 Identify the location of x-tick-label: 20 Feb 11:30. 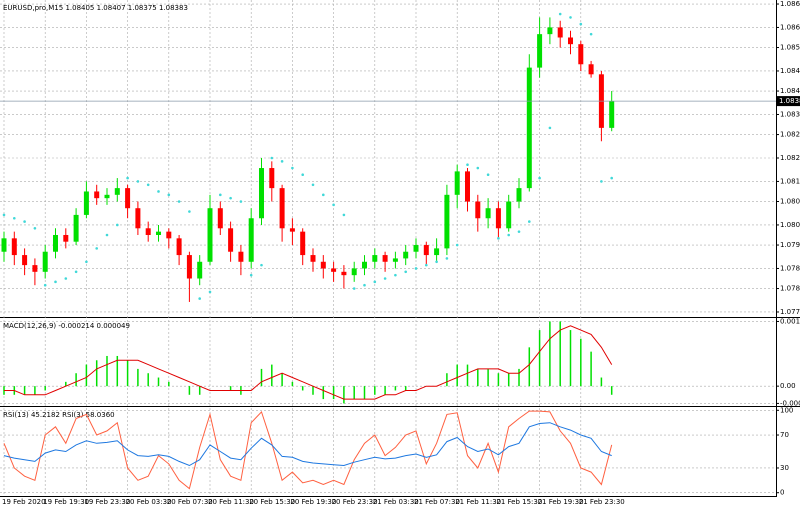
(231, 502).